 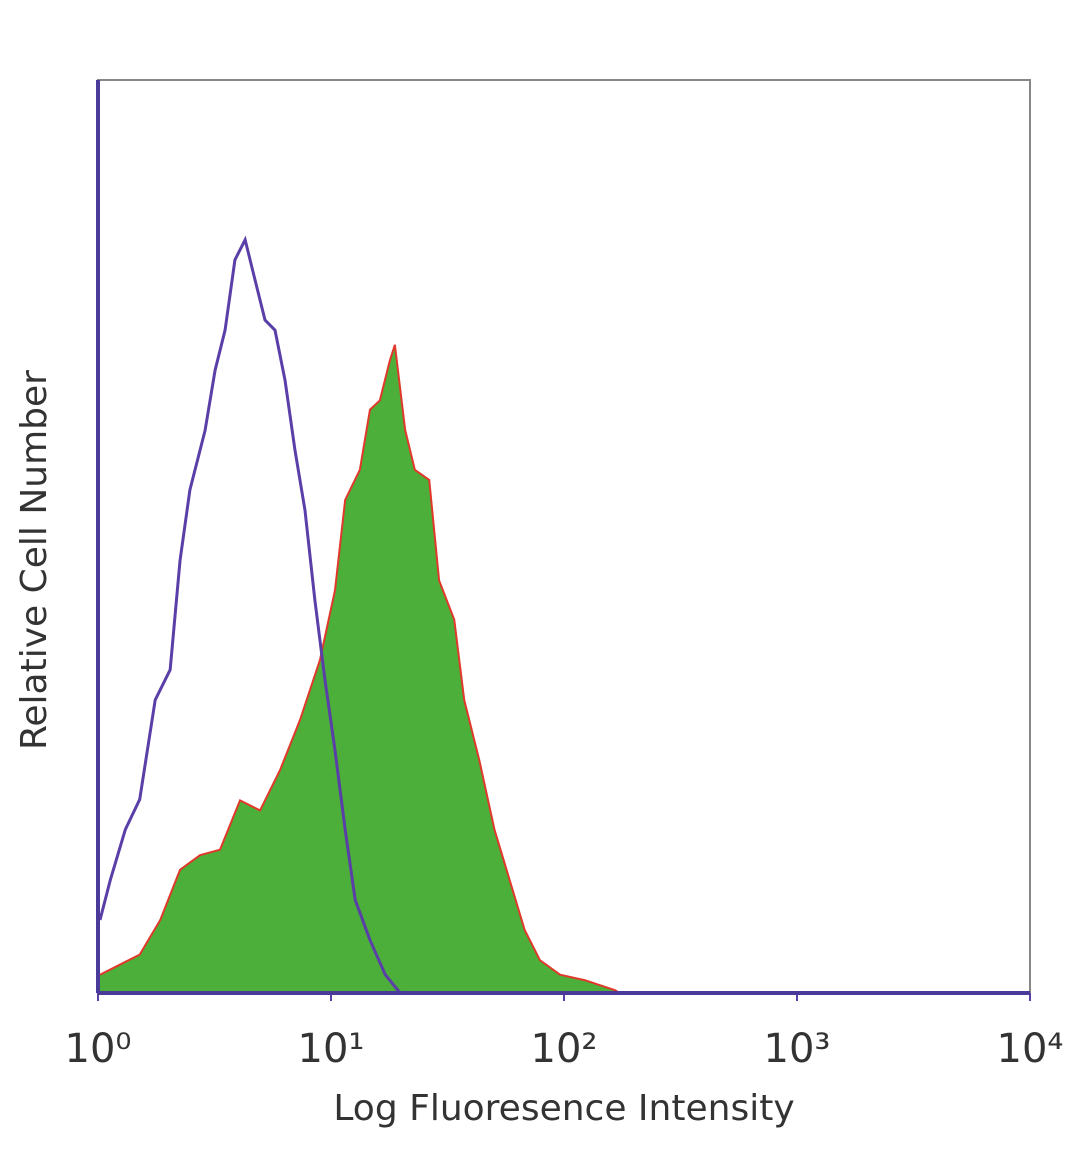 I want to click on x-tick-label: 10⁴, so click(x=1030, y=1049).